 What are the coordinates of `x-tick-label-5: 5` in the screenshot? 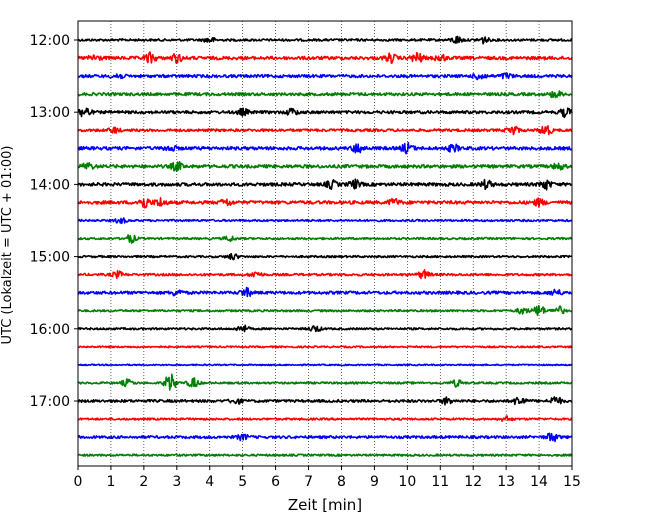 It's located at (242, 482).